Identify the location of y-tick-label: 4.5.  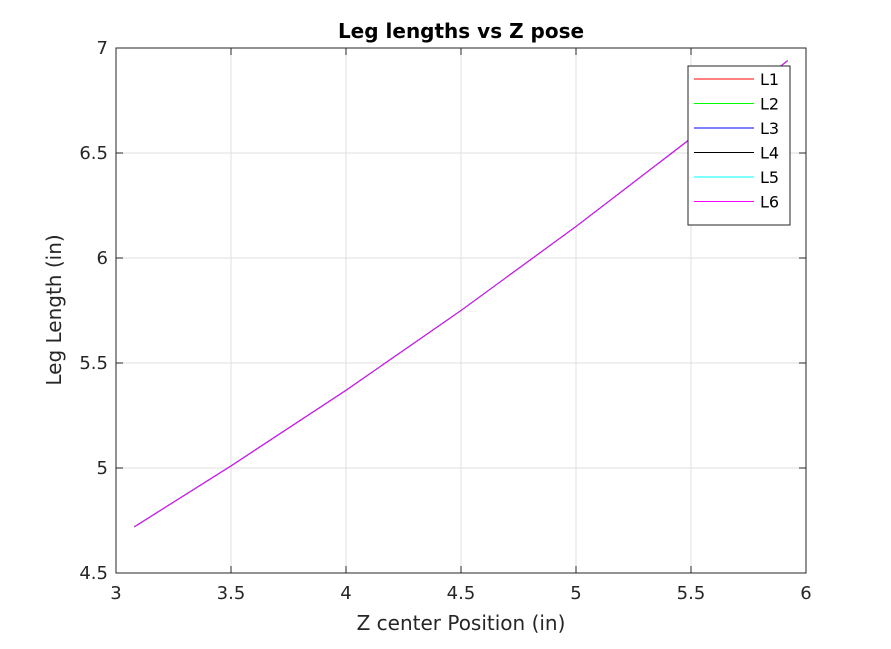
(93, 573).